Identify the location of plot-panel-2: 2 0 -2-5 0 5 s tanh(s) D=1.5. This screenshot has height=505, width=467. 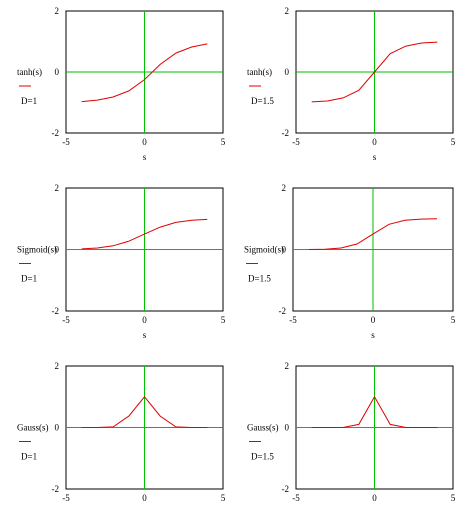
(351, 84).